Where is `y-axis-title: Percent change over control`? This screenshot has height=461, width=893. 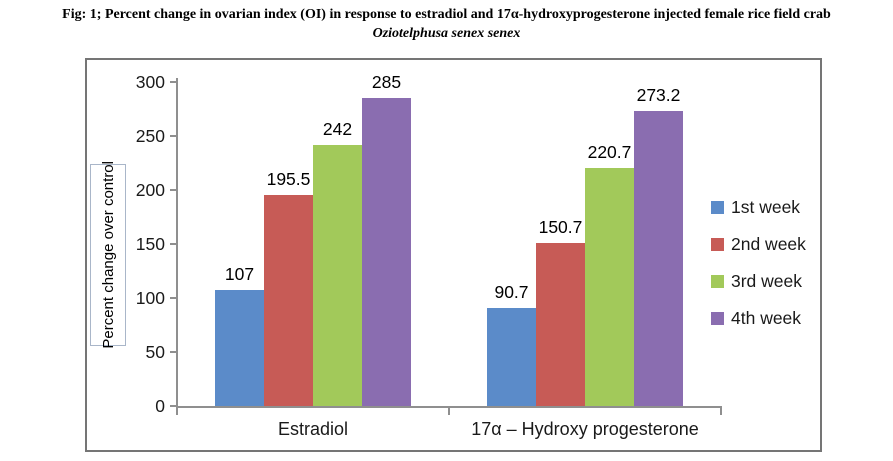
y-axis-title: Percent change over control is located at coordinates (108, 255).